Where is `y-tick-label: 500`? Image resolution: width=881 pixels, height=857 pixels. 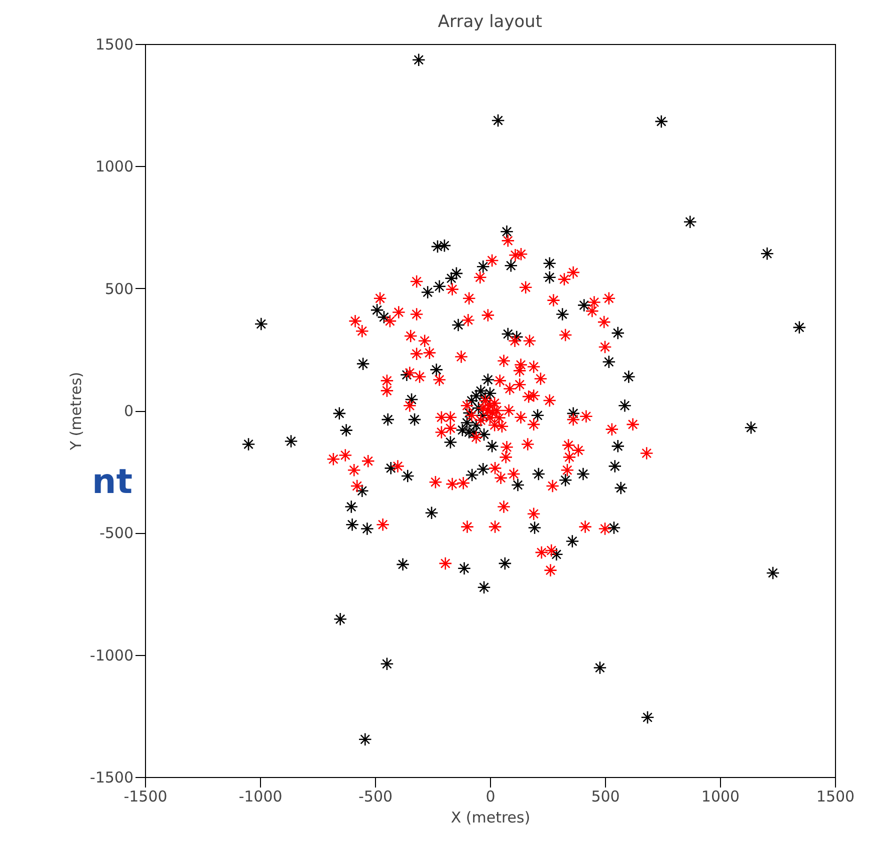 y-tick-label: 500 is located at coordinates (119, 289).